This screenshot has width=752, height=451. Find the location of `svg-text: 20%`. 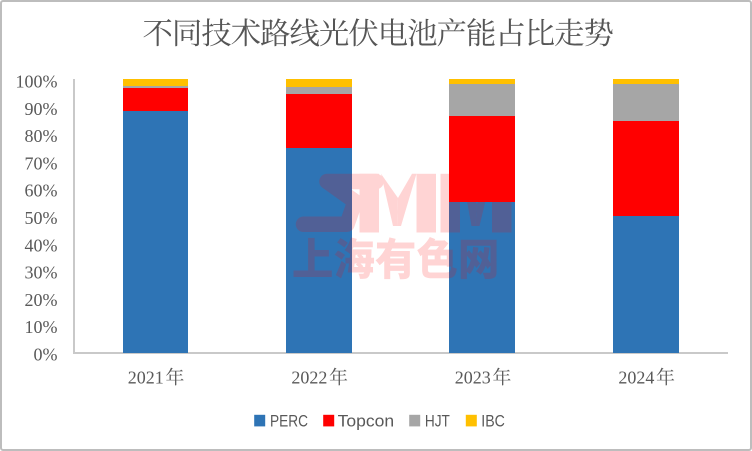

svg-text: 20% is located at coordinates (41, 300).